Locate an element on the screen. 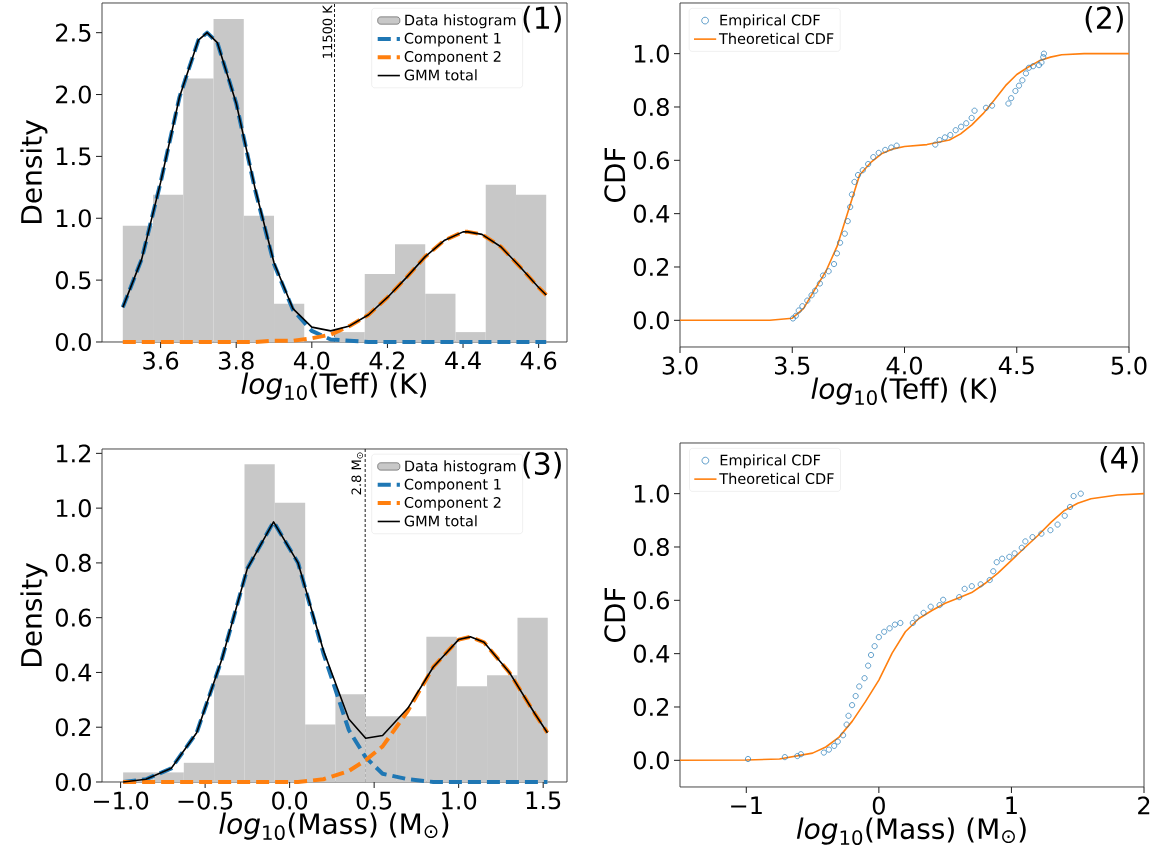 Image resolution: width=1151 pixels, height=861 pixels. annotation: (2) is located at coordinates (1104, 19).